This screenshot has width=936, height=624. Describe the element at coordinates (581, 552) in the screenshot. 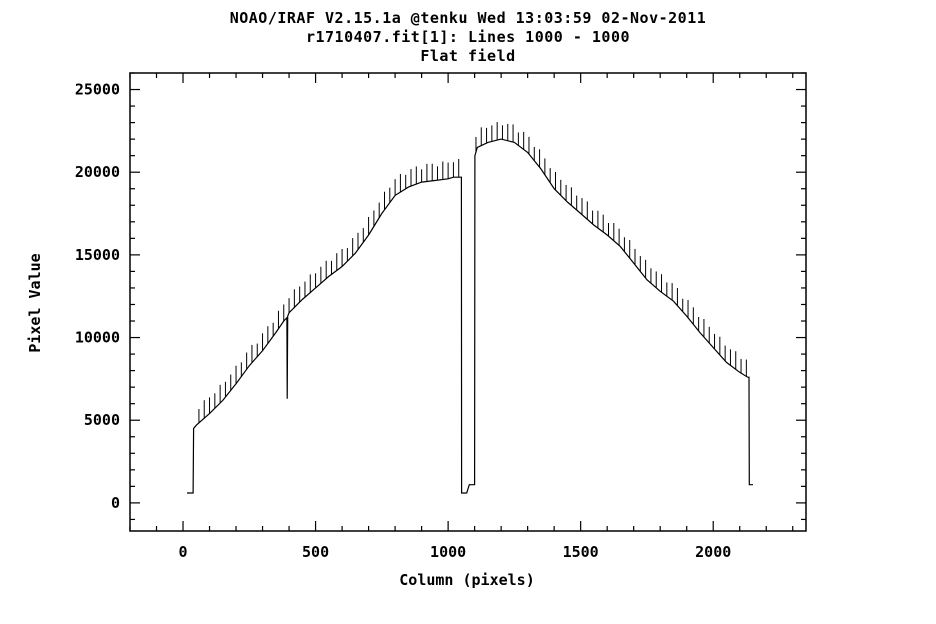

I see `x-tick-label: 1500` at that location.